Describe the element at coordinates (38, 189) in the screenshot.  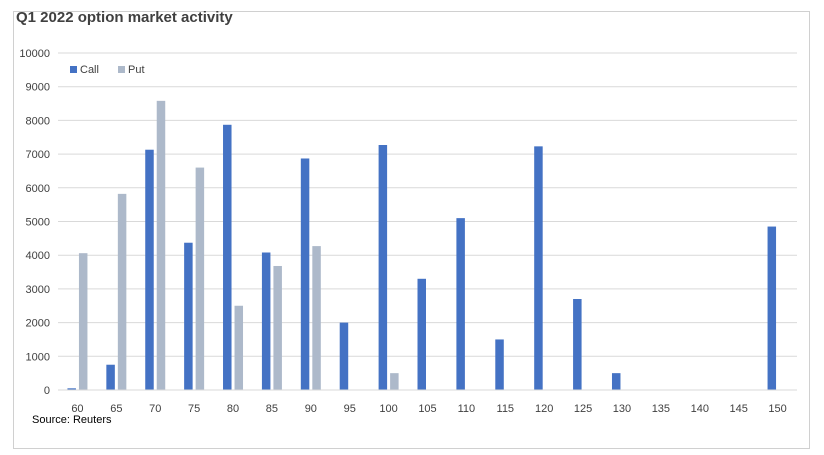
I see `y-tick-label: 6000` at that location.